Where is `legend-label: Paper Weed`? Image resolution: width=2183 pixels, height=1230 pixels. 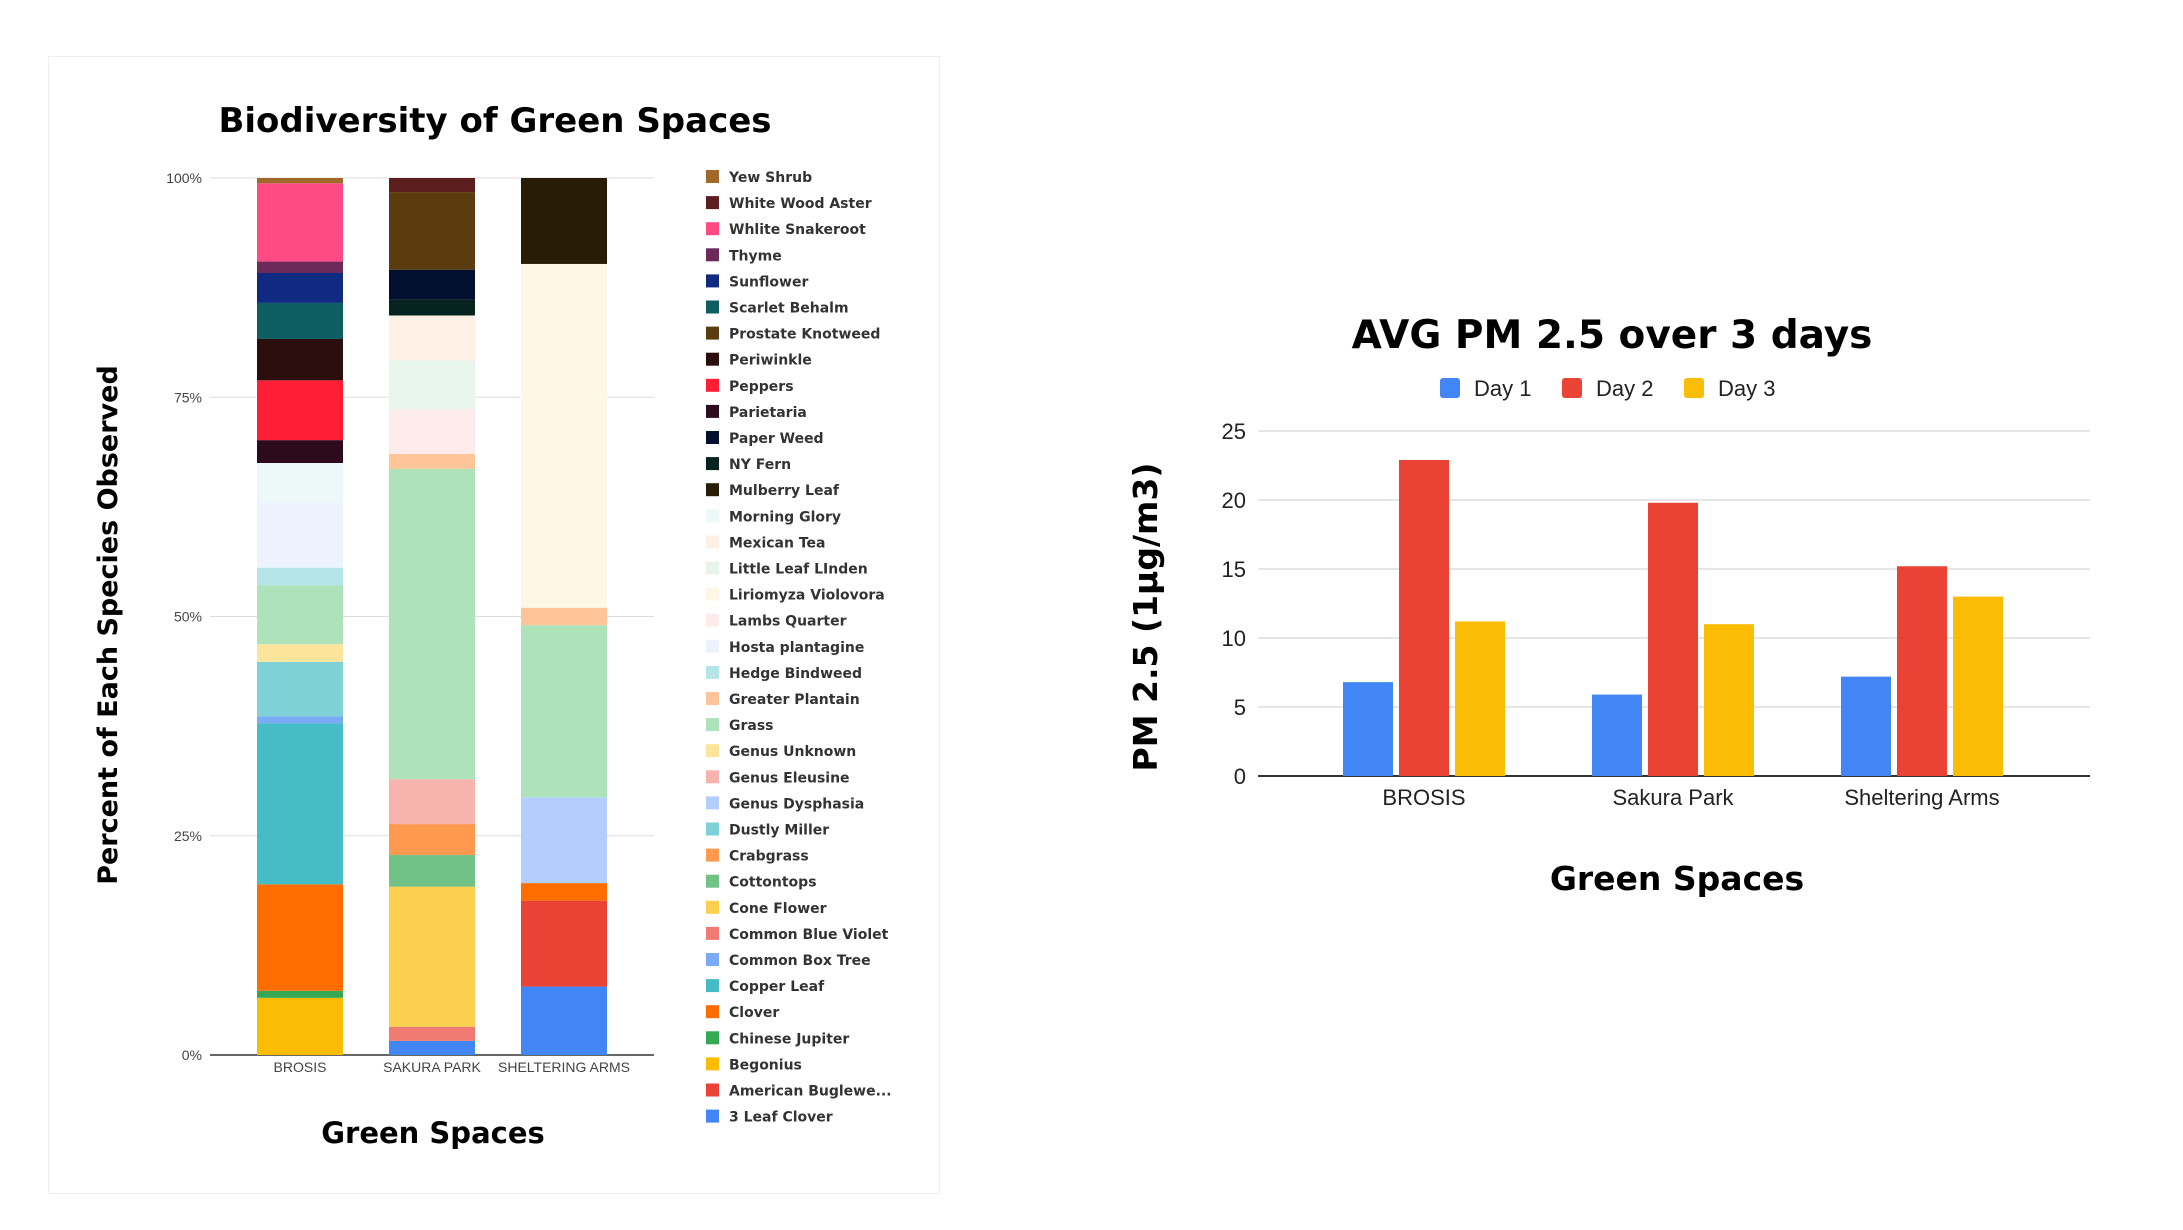
legend-label: Paper Weed is located at coordinates (776, 439).